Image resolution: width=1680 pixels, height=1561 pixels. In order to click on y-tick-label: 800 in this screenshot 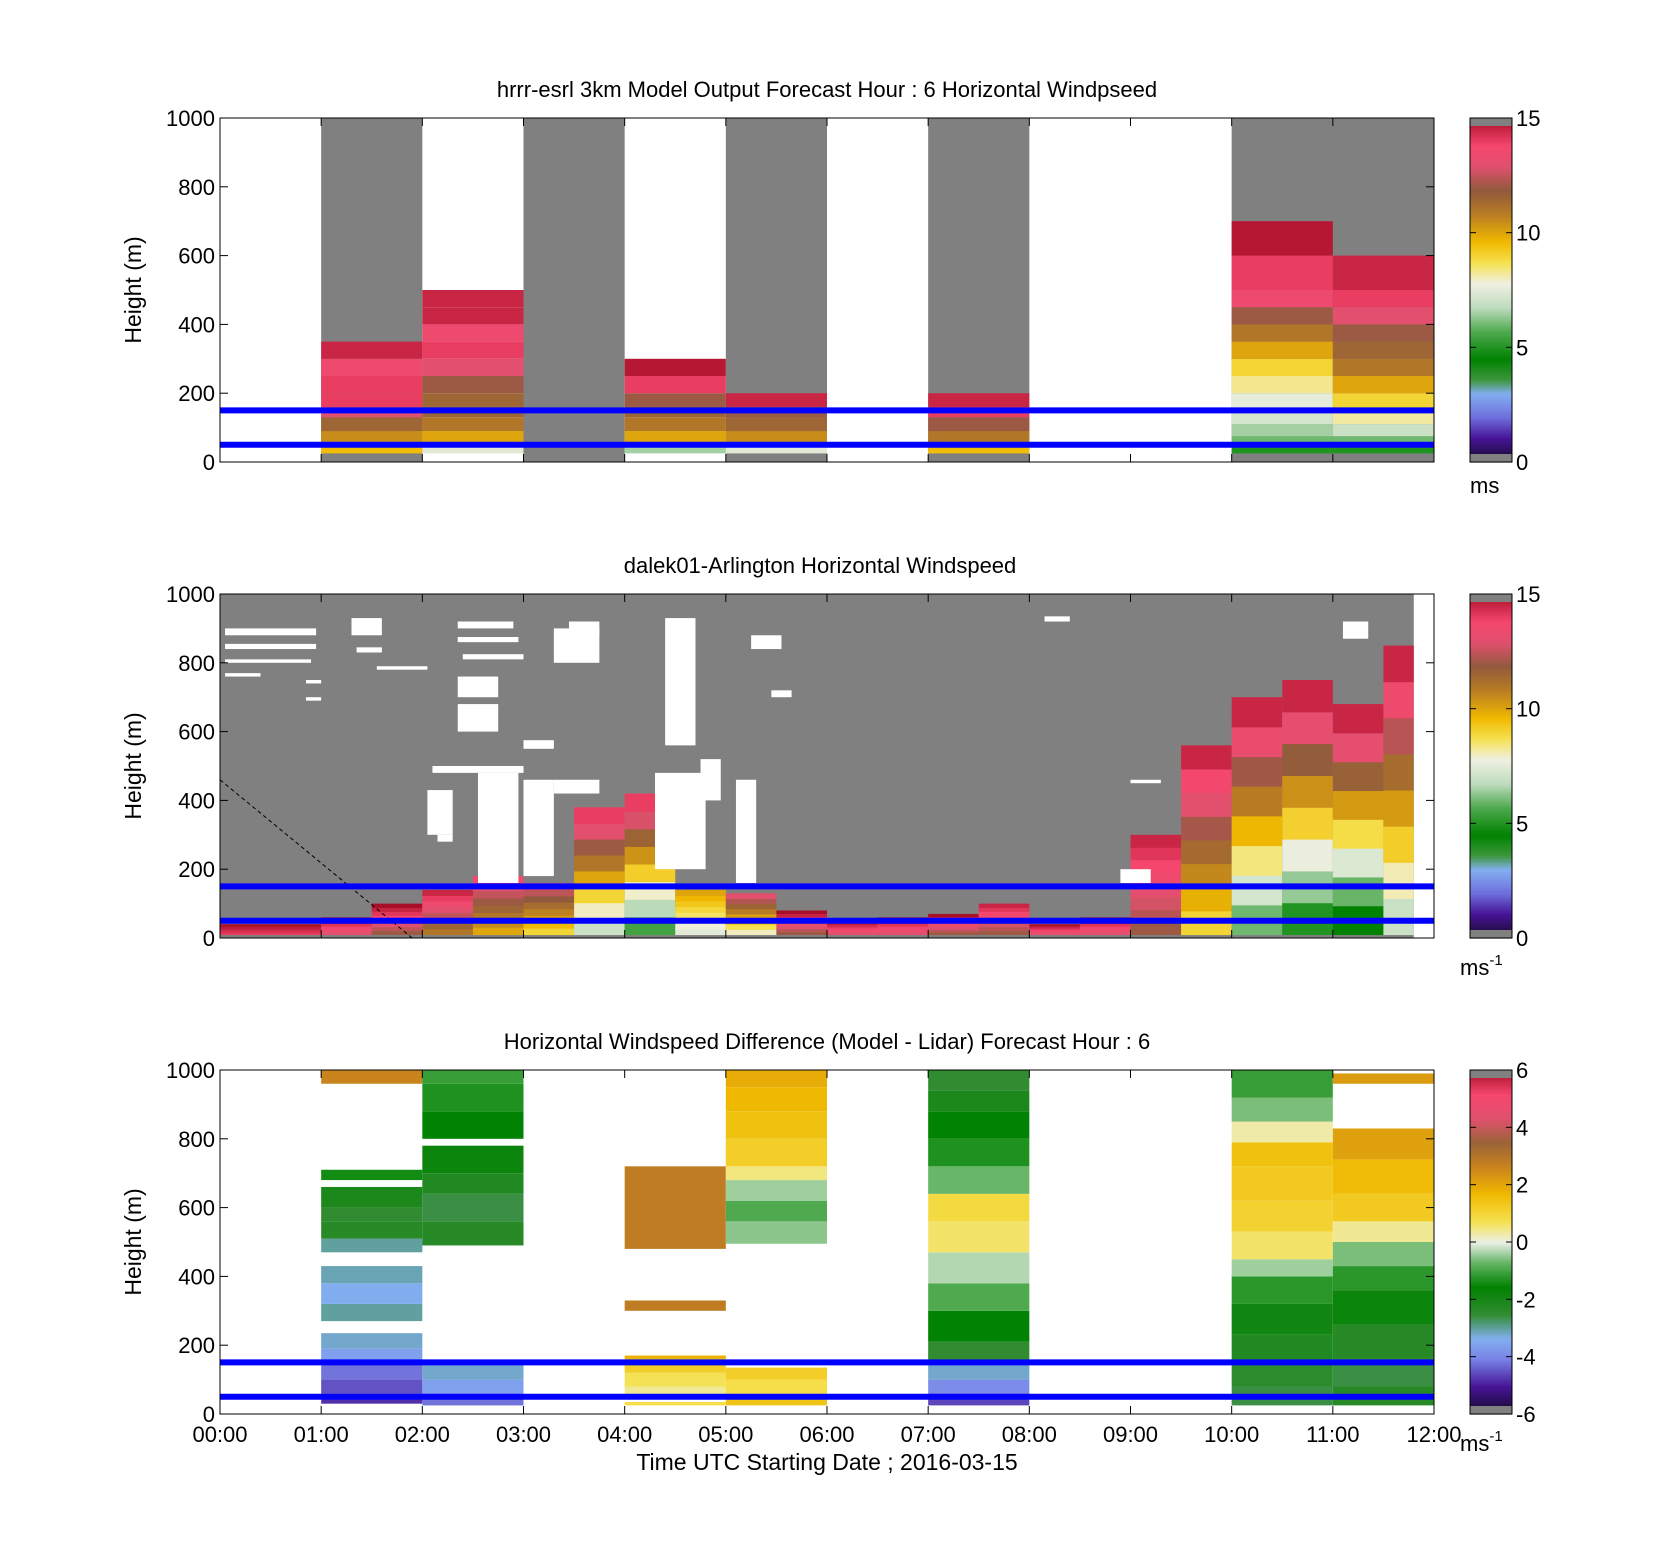, I will do `click(196, 187)`.